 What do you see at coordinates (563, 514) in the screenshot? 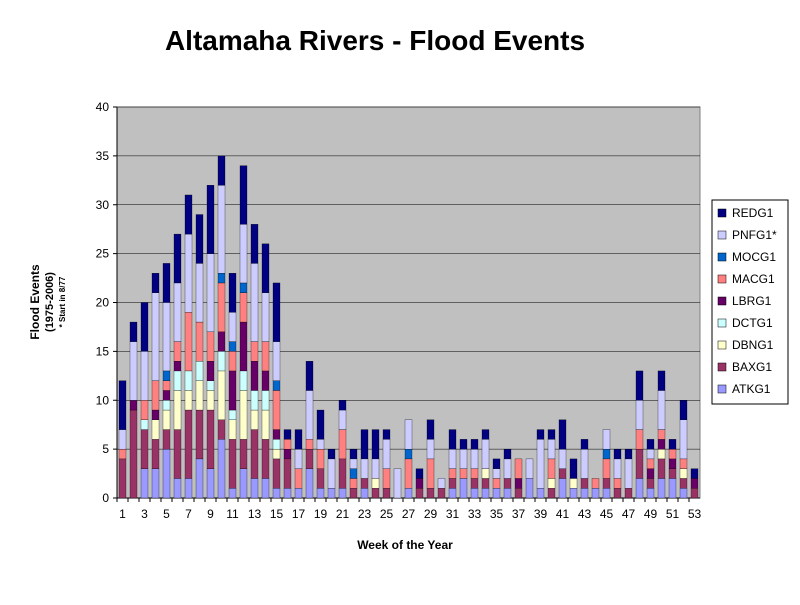
I see `x-tick-label: 41` at bounding box center [563, 514].